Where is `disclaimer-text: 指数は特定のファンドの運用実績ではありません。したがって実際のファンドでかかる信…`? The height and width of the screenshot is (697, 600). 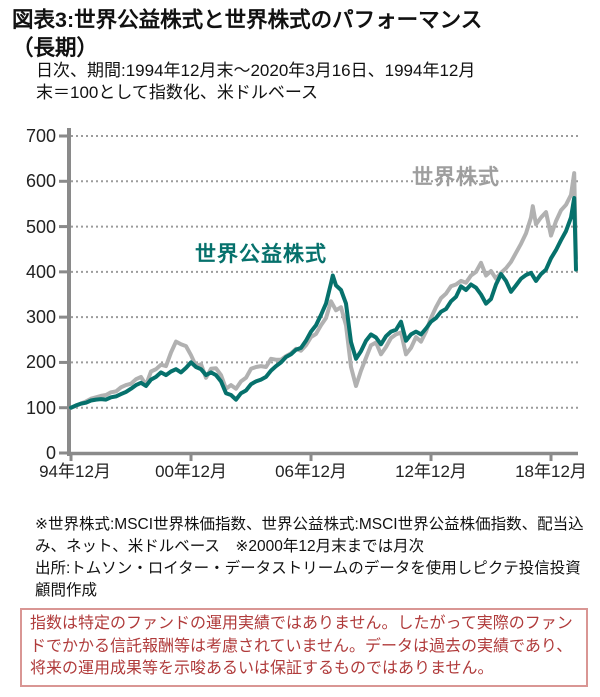
disclaimer-text: 指数は特定のファンドの運用実績ではありません。したがって実際のファンドでかかる信… is located at coordinates (301, 646).